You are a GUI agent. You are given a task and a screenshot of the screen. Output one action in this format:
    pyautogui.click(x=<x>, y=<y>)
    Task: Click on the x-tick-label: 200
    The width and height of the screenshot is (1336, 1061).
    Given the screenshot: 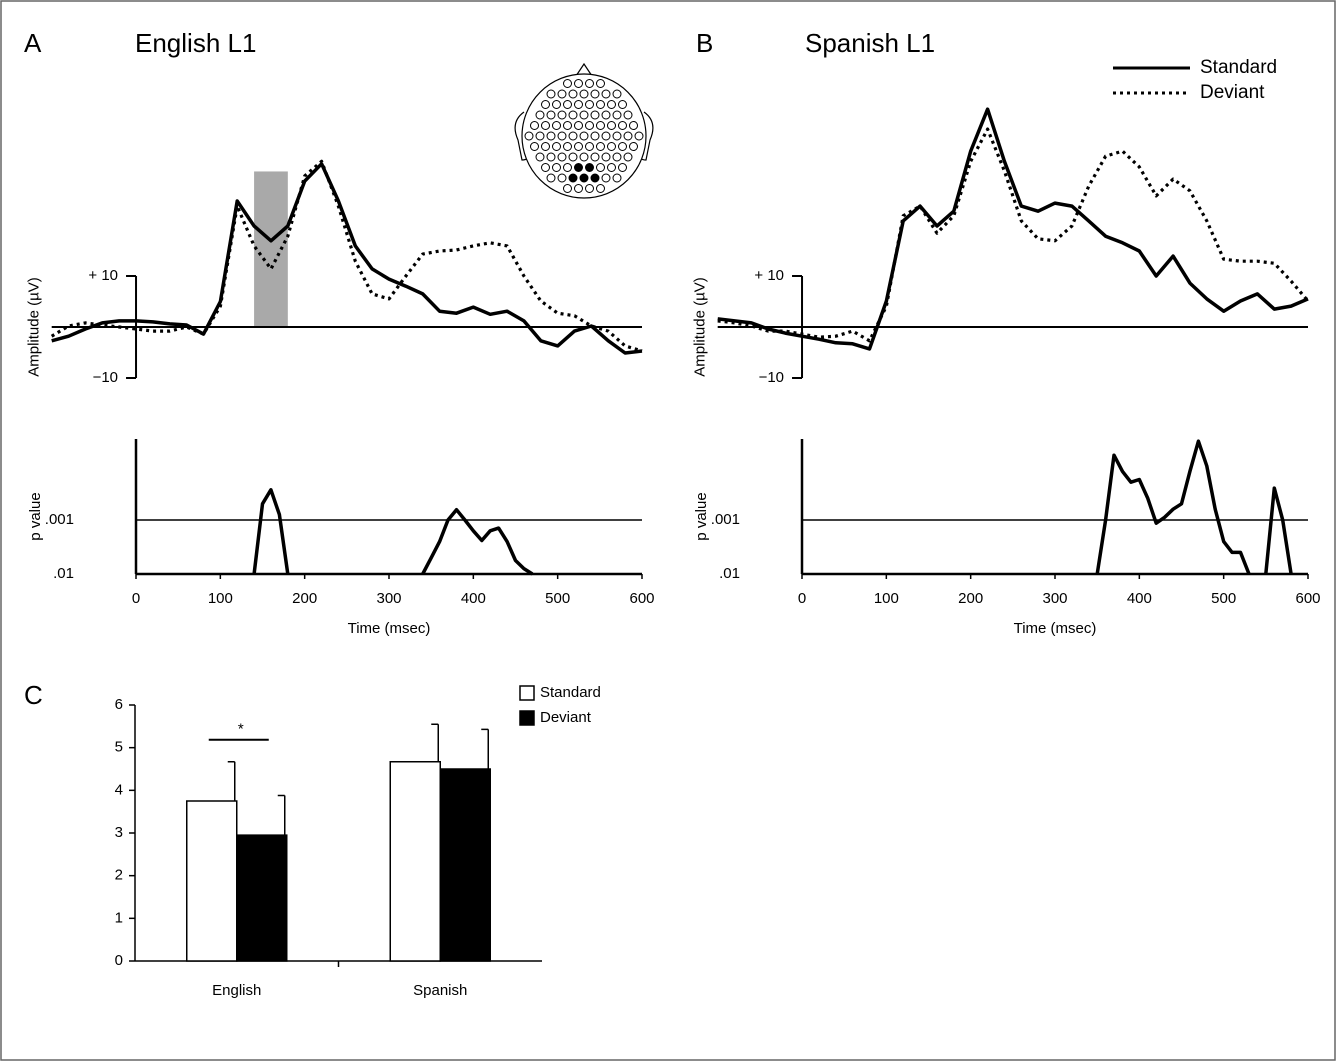 What is the action you would take?
    pyautogui.click(x=970, y=598)
    